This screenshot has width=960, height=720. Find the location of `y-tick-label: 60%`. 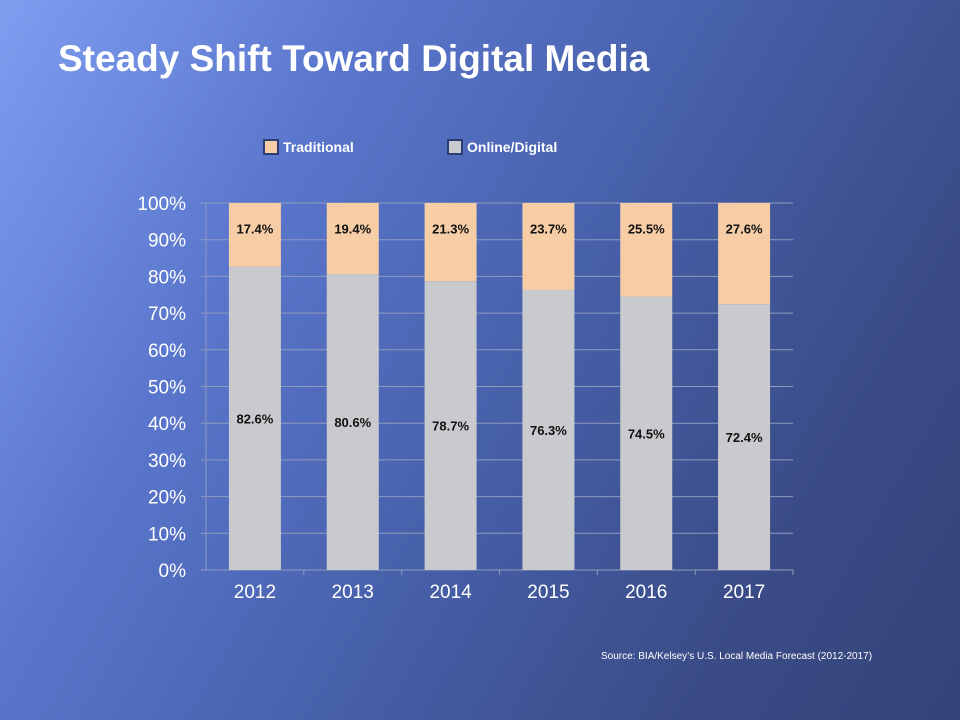

y-tick-label: 60% is located at coordinates (167, 351).